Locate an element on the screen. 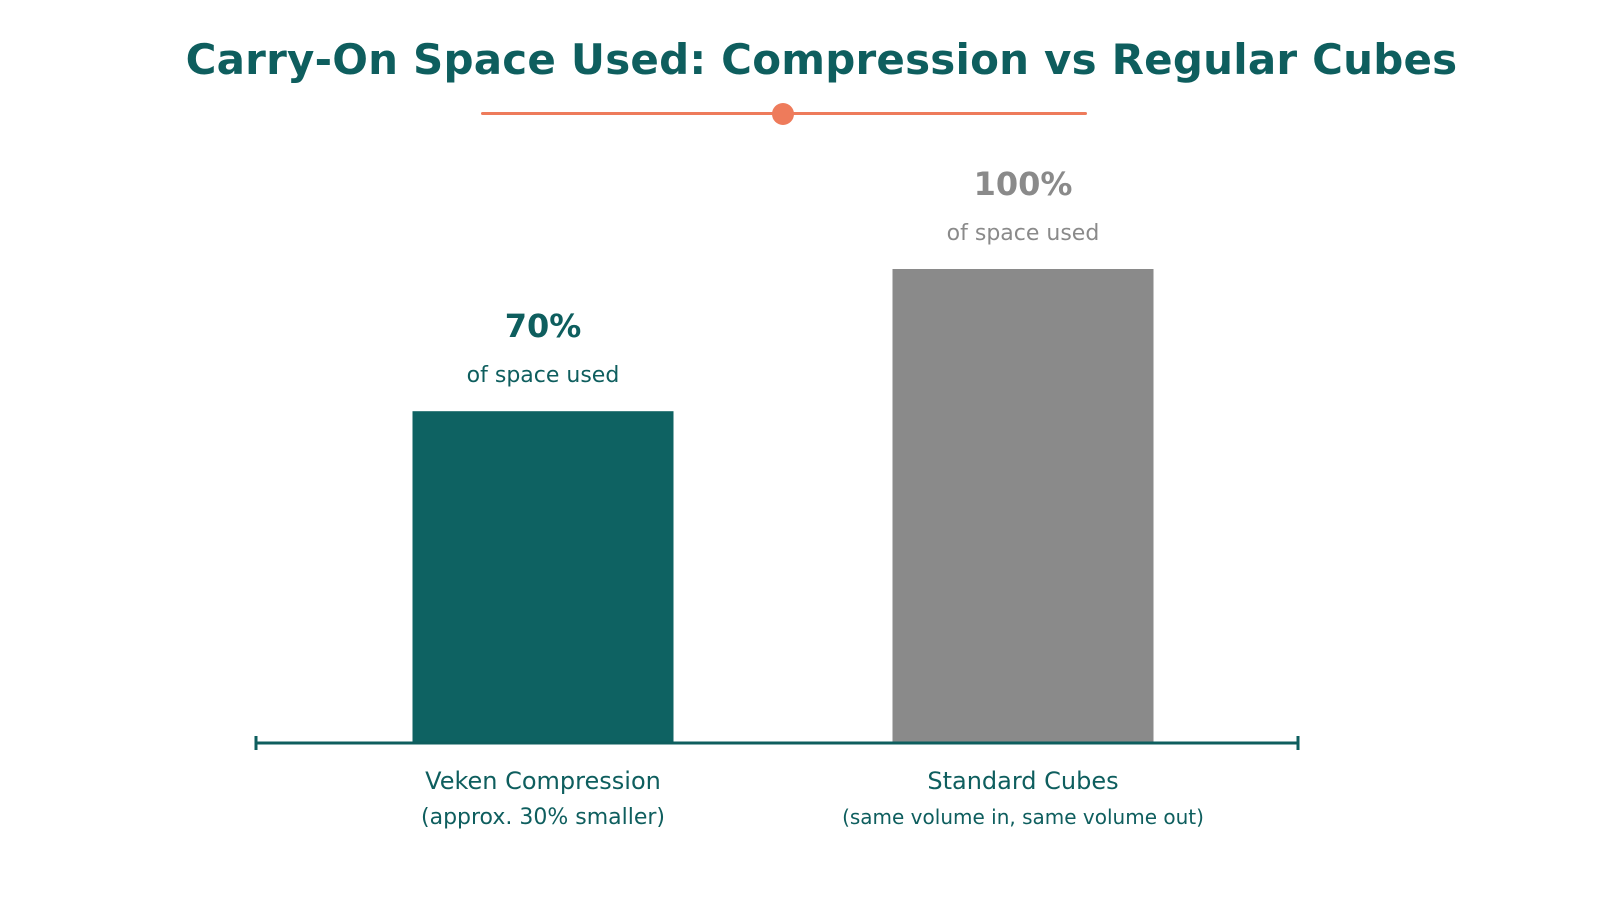  bar-value-sublabel-1: of space used is located at coordinates (1023, 233).